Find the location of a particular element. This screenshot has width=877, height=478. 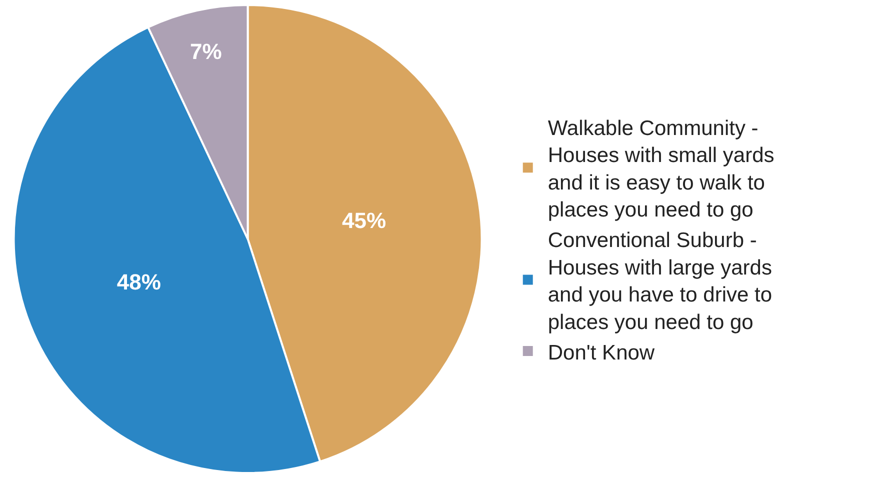

legend-label: Conventional Suburb - Houses with large yards and you have to drive to places you need to go is located at coordinates (660, 281).